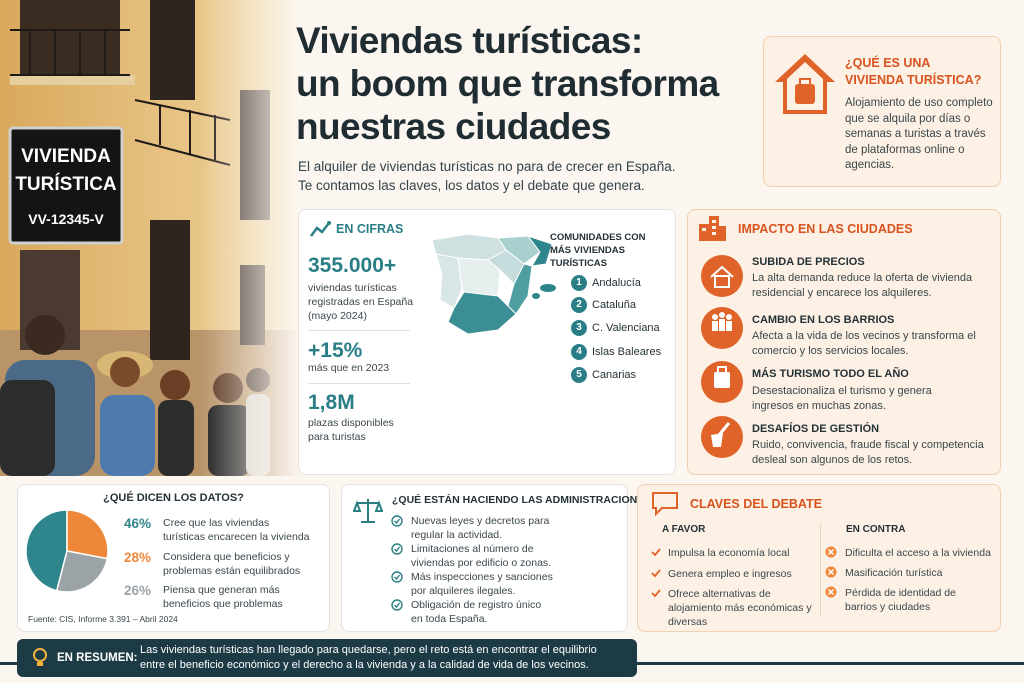 The height and width of the screenshot is (683, 1024). I want to click on summary-bar, so click(327, 658).